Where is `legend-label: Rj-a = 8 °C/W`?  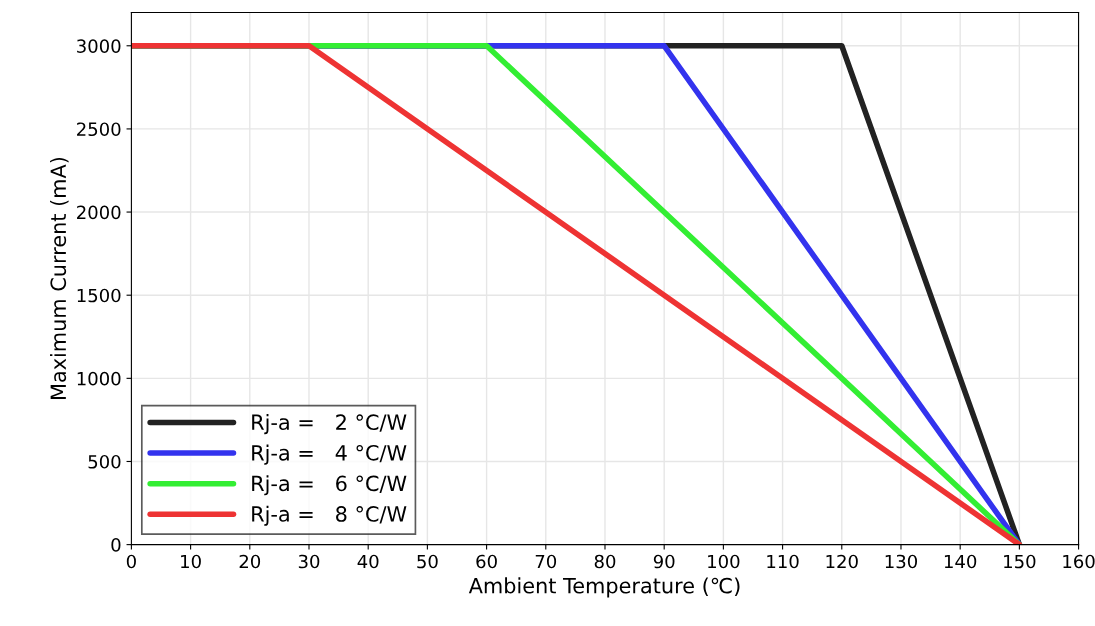 legend-label: Rj-a = 8 °C/W is located at coordinates (329, 515).